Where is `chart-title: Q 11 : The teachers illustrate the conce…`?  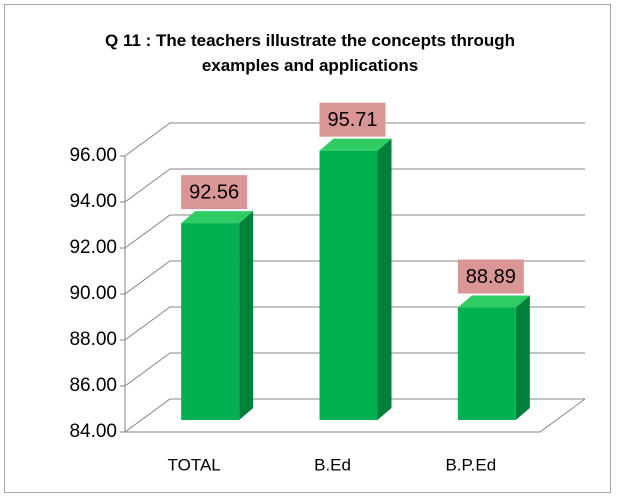
chart-title: Q 11 : The teachers illustrate the conce… is located at coordinates (310, 53).